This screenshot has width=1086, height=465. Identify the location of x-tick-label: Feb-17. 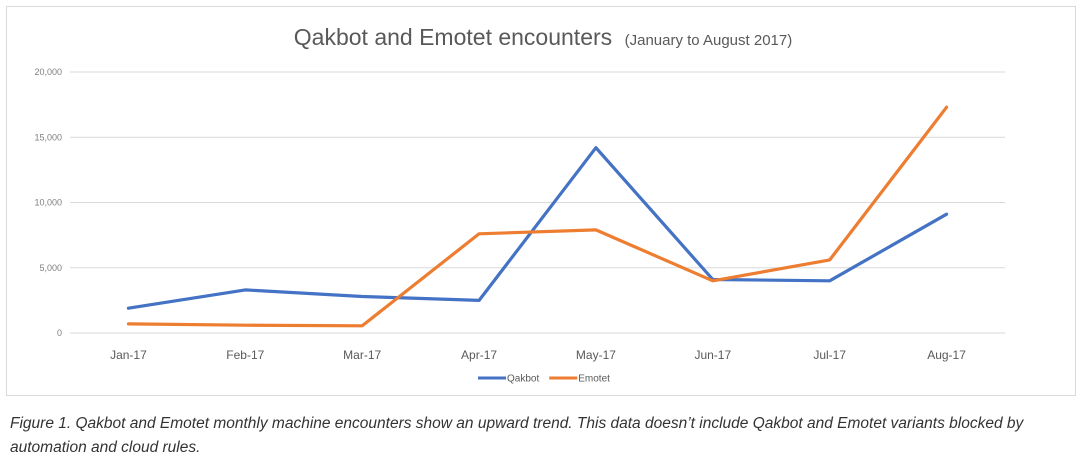
(245, 355).